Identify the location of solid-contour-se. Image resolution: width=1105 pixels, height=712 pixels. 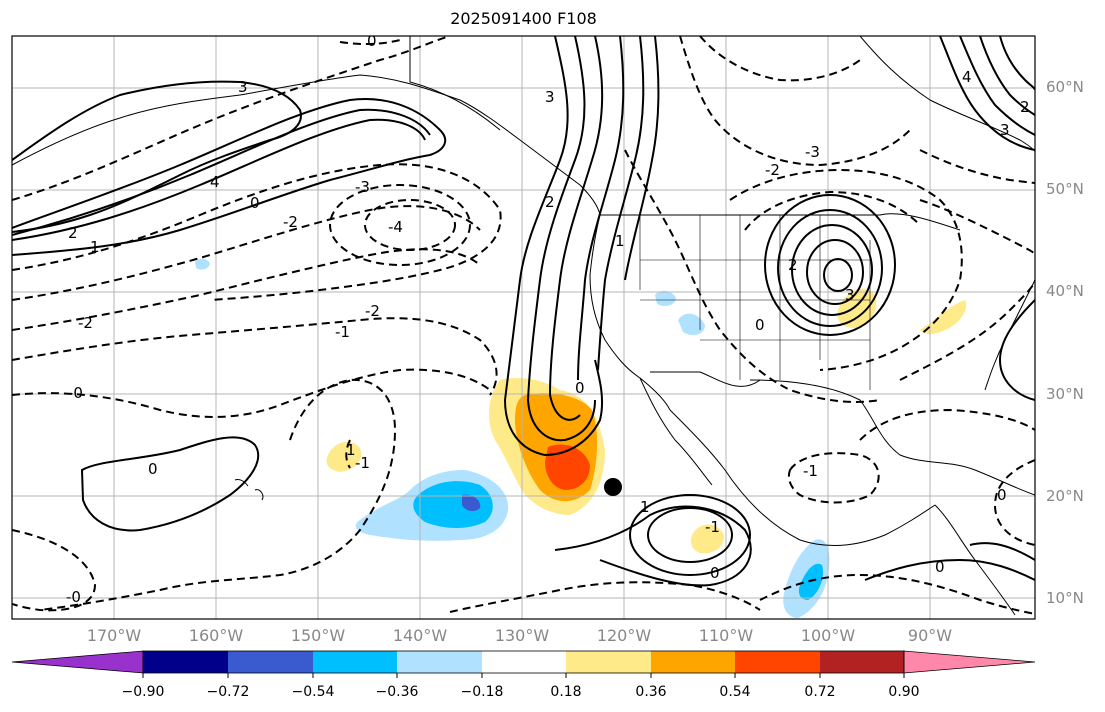
(1016, 350).